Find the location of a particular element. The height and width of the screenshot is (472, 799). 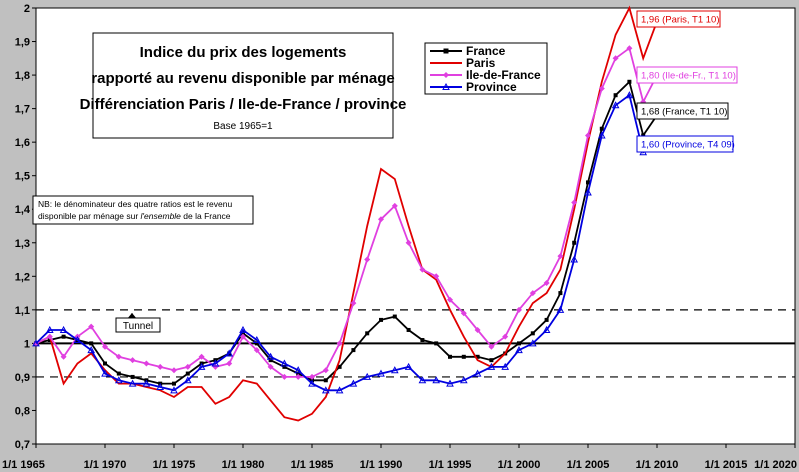

y-tick-label: 1,4 is located at coordinates (23, 210).